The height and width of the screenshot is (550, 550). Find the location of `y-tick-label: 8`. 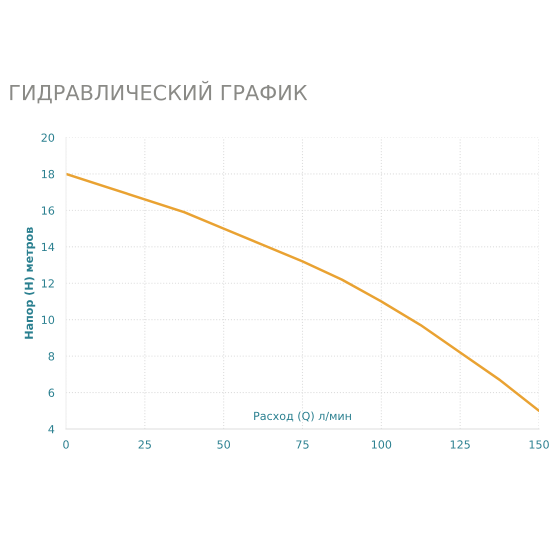

y-tick-label: 8 is located at coordinates (51, 356).